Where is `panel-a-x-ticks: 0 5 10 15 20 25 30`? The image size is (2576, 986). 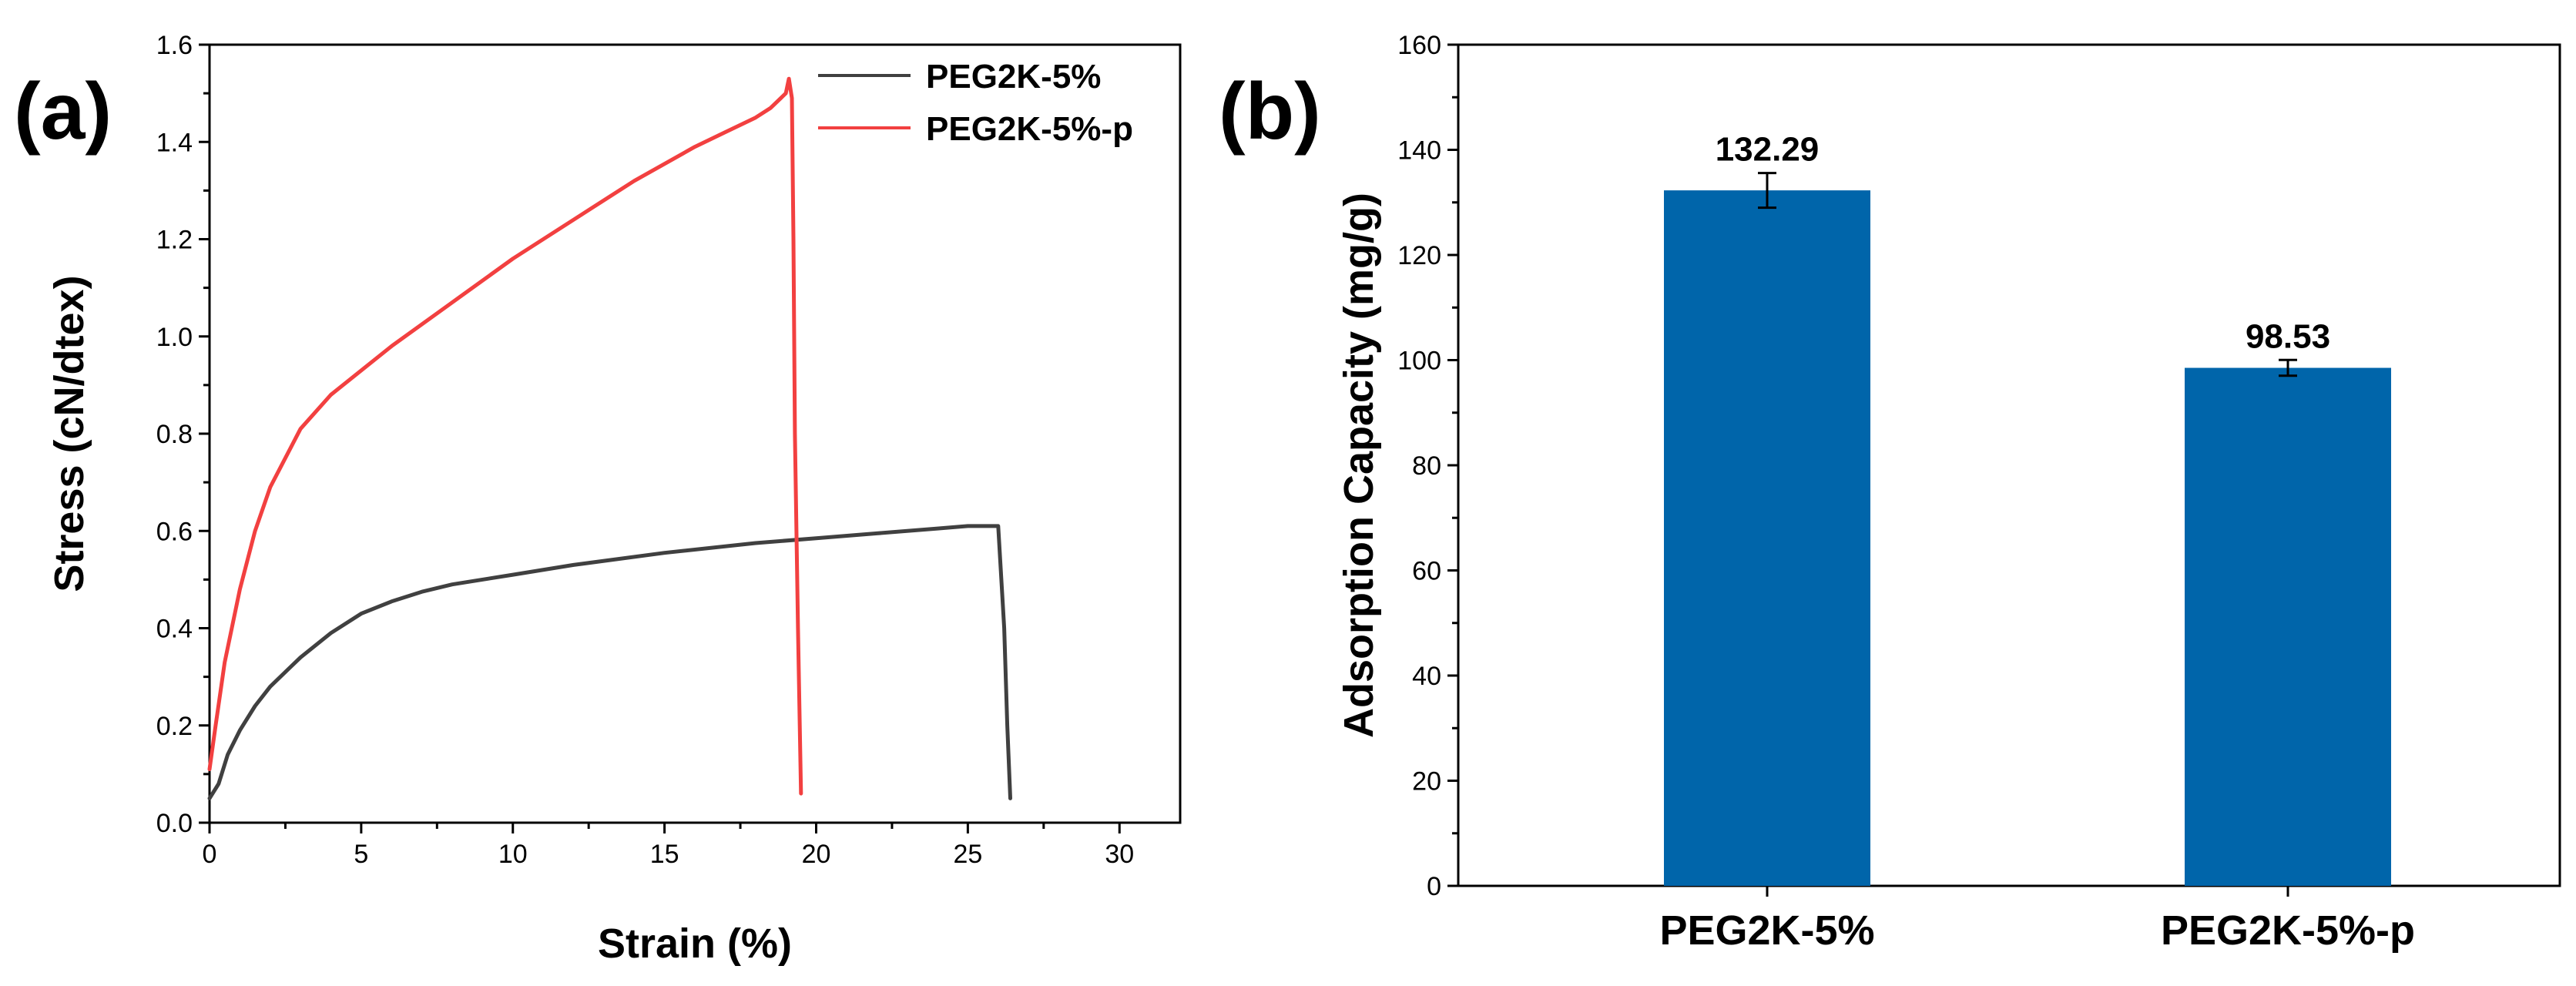 panel-a-x-ticks: 0 5 10 15 20 25 30 is located at coordinates (668, 846).